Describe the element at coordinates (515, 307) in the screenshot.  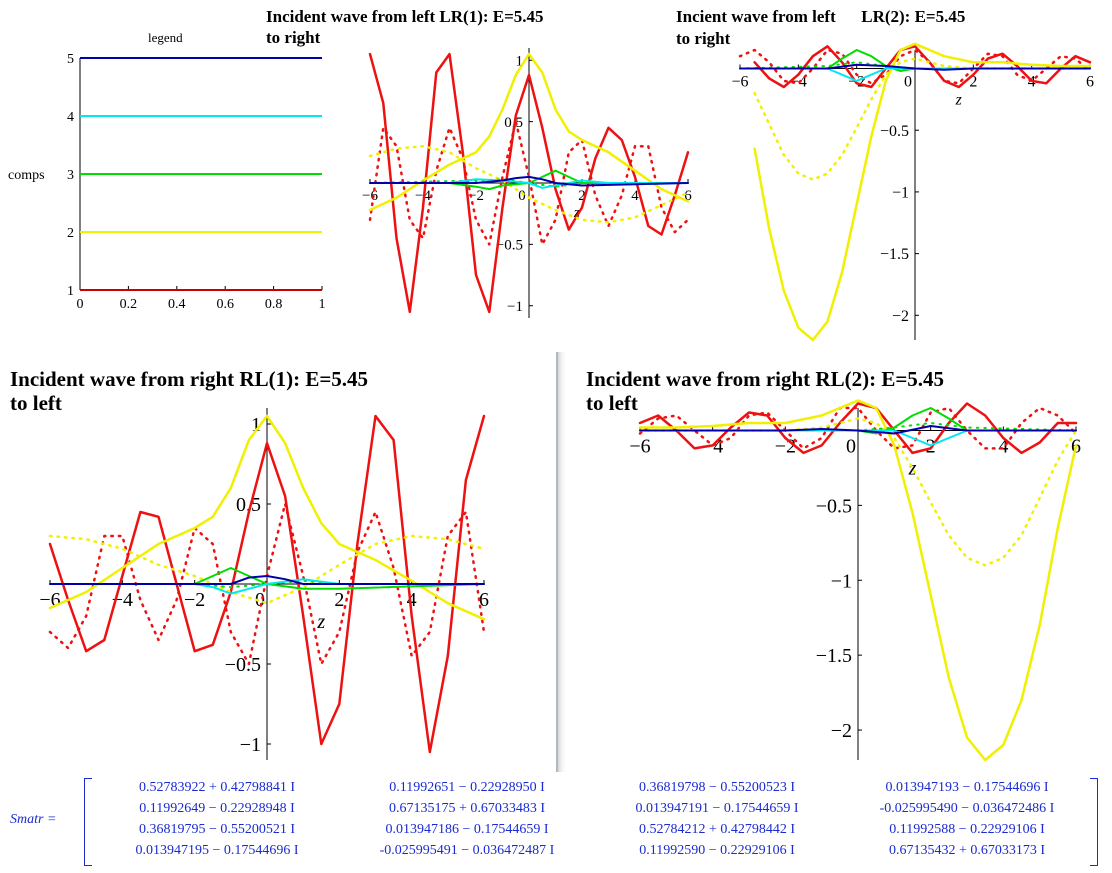
I see `lr1-y-tick-label: −1` at that location.